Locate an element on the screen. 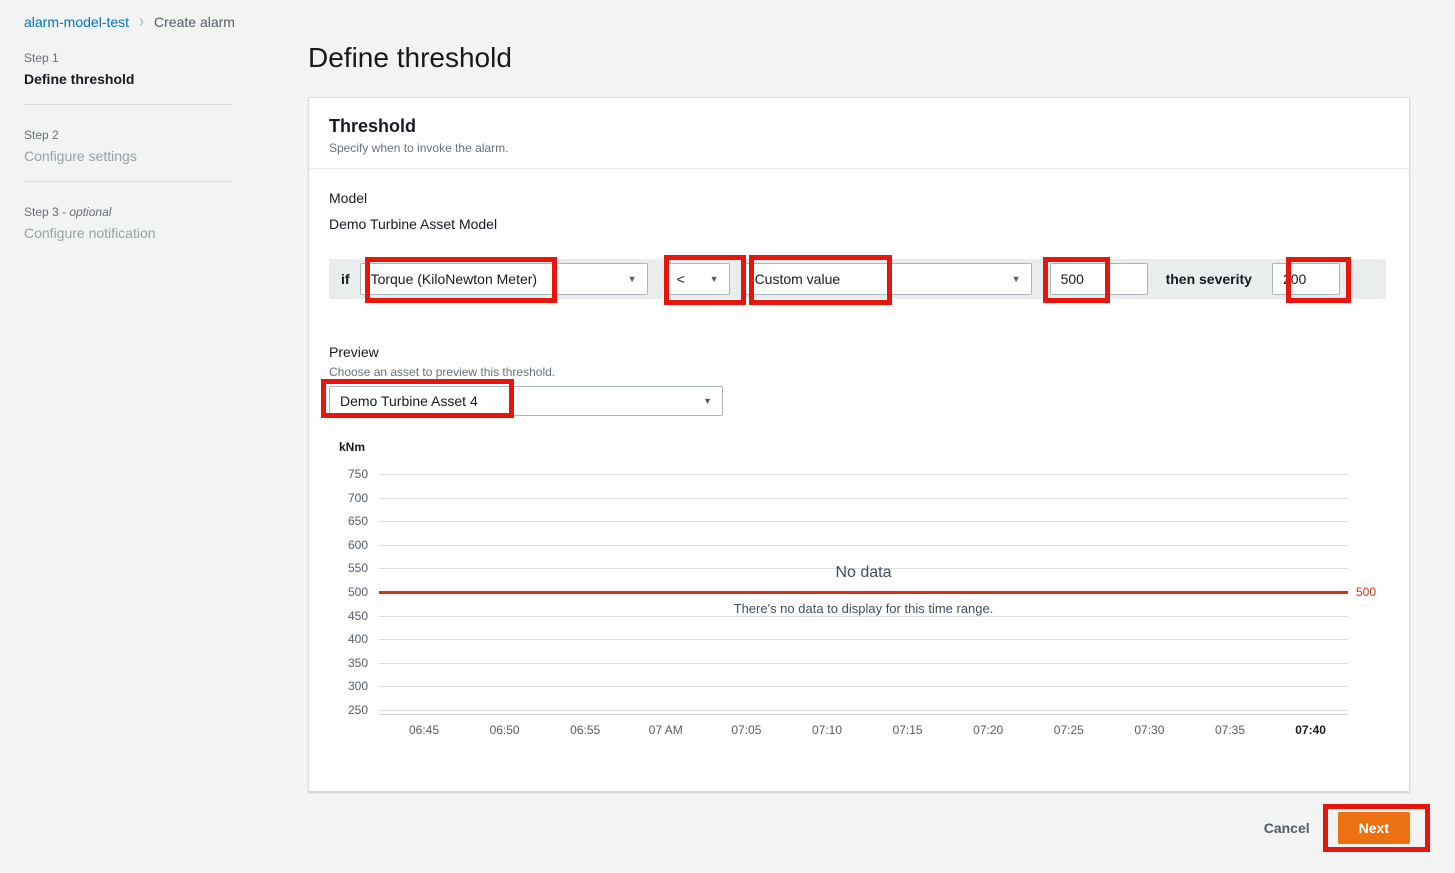 The image size is (1455, 873). preview-label: Preview is located at coordinates (354, 352).